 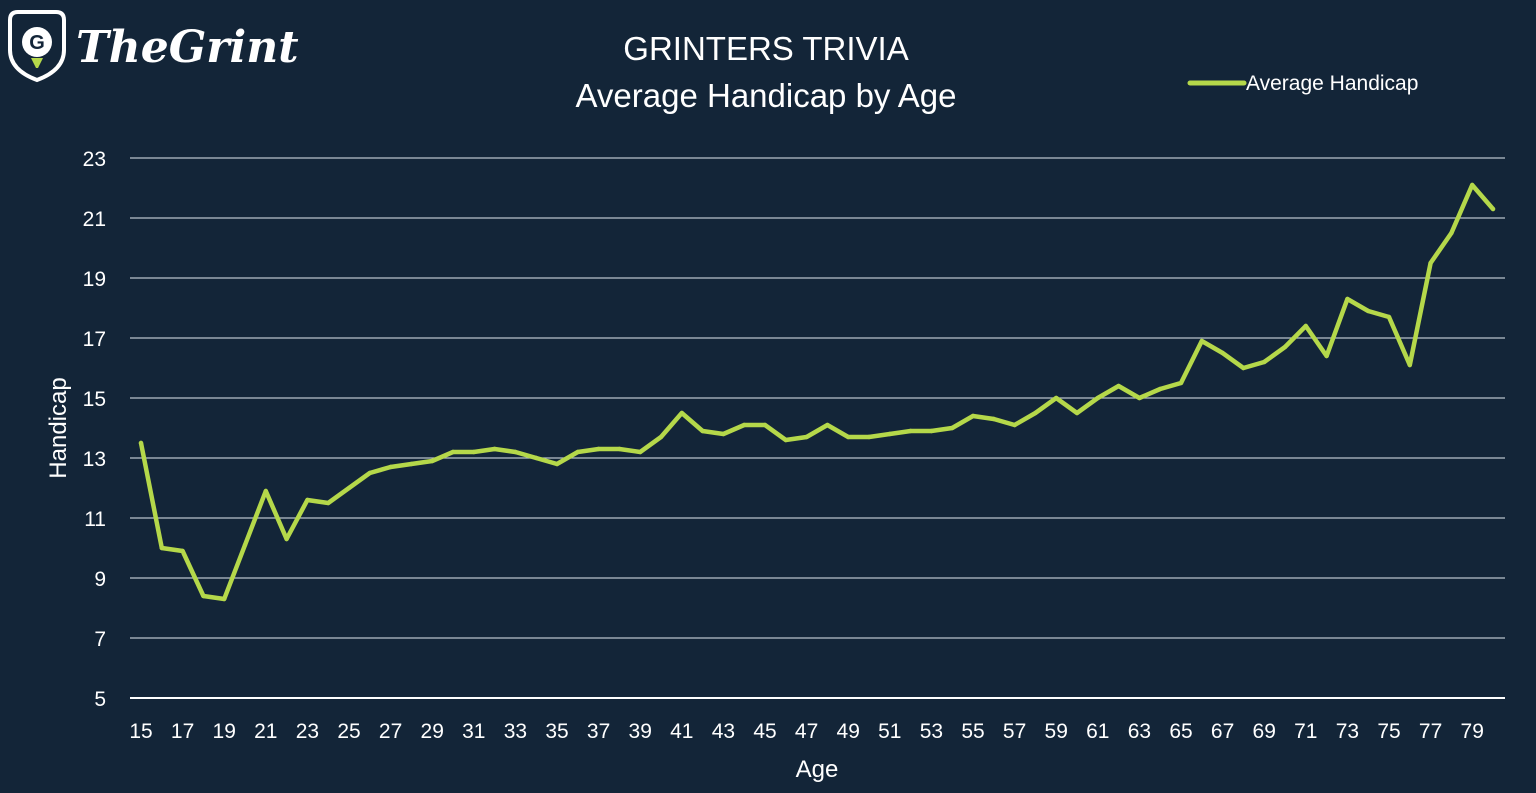 What do you see at coordinates (94, 279) in the screenshot?
I see `y-tick-label: 19` at bounding box center [94, 279].